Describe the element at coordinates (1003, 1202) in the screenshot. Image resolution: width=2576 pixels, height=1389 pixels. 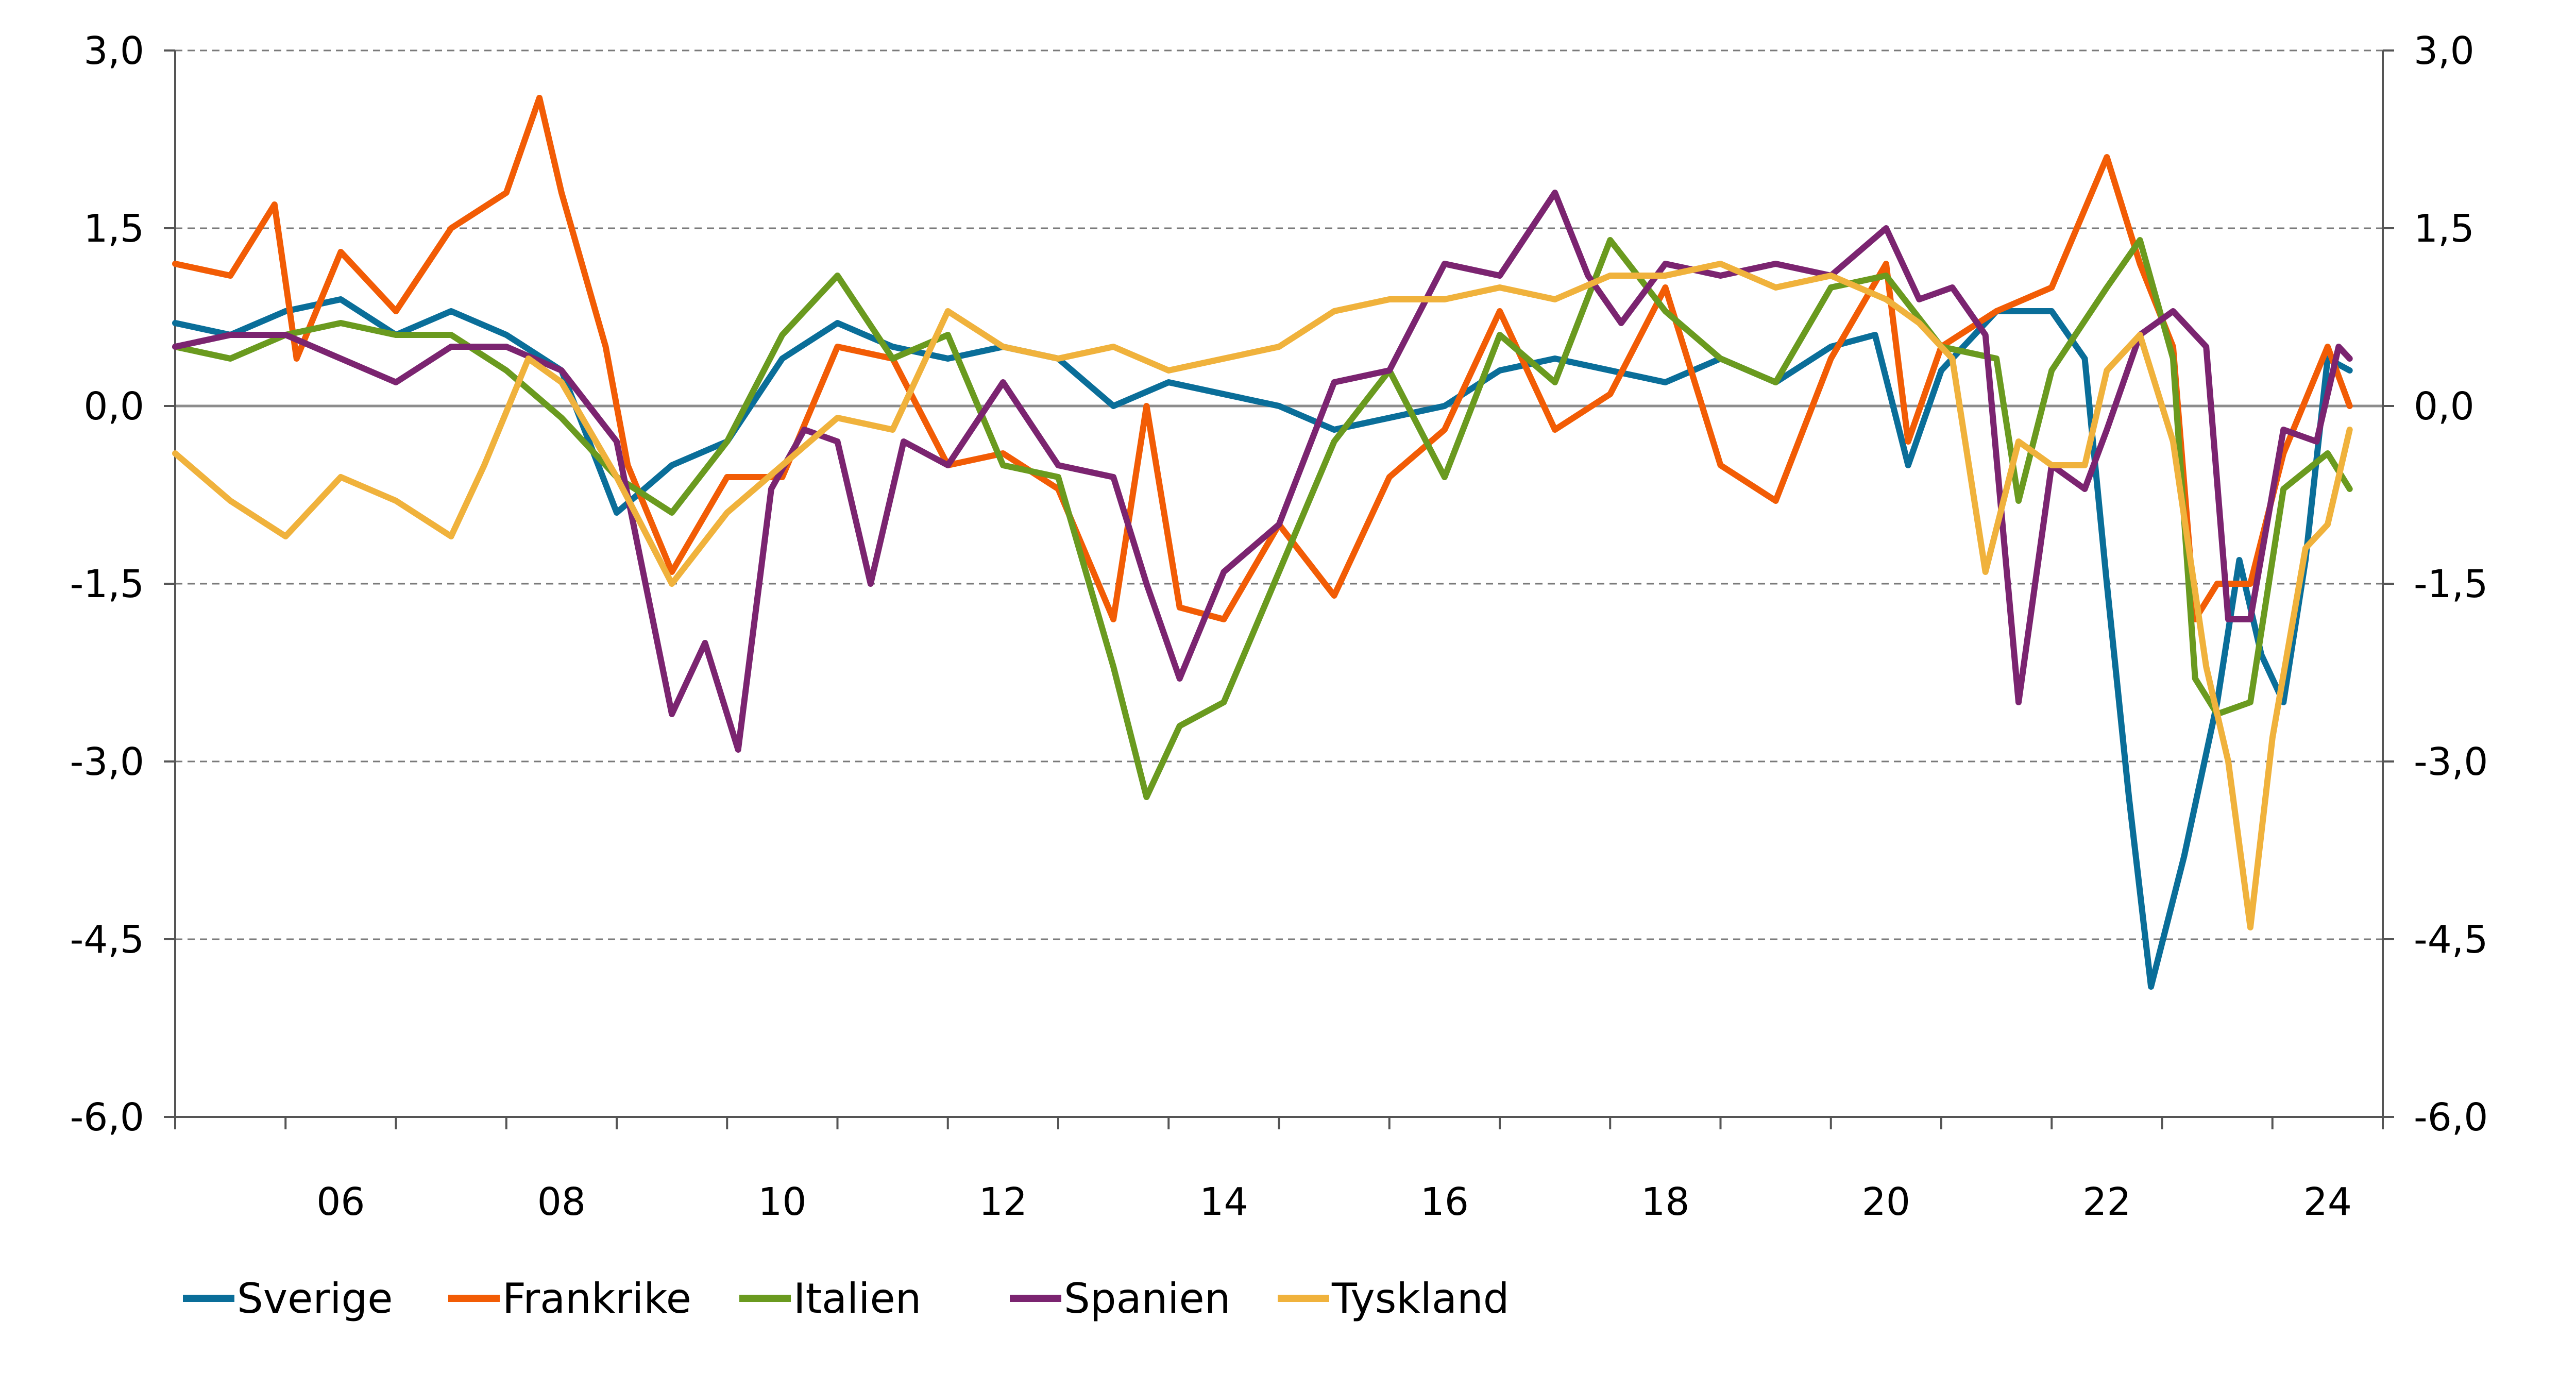
I see `x-tick-label: 12` at that location.